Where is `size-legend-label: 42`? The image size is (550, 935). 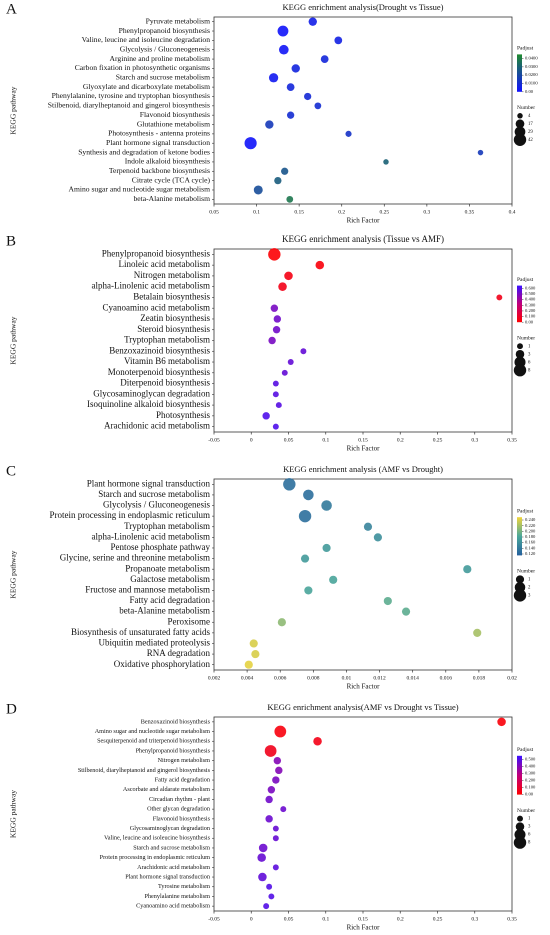 size-legend-label: 42 is located at coordinates (530, 140).